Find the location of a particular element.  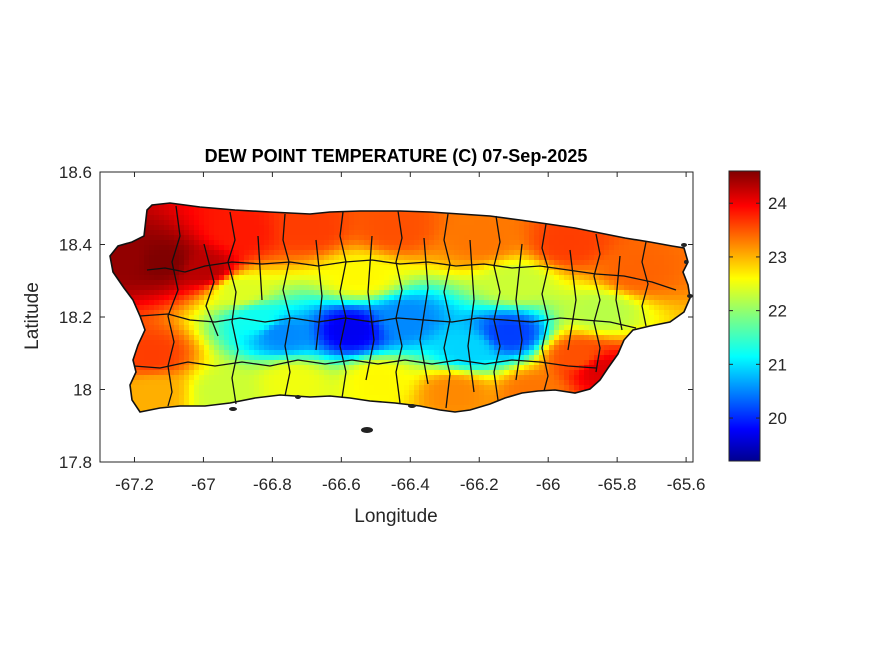

y-axis-label: Latitude is located at coordinates (32, 316).